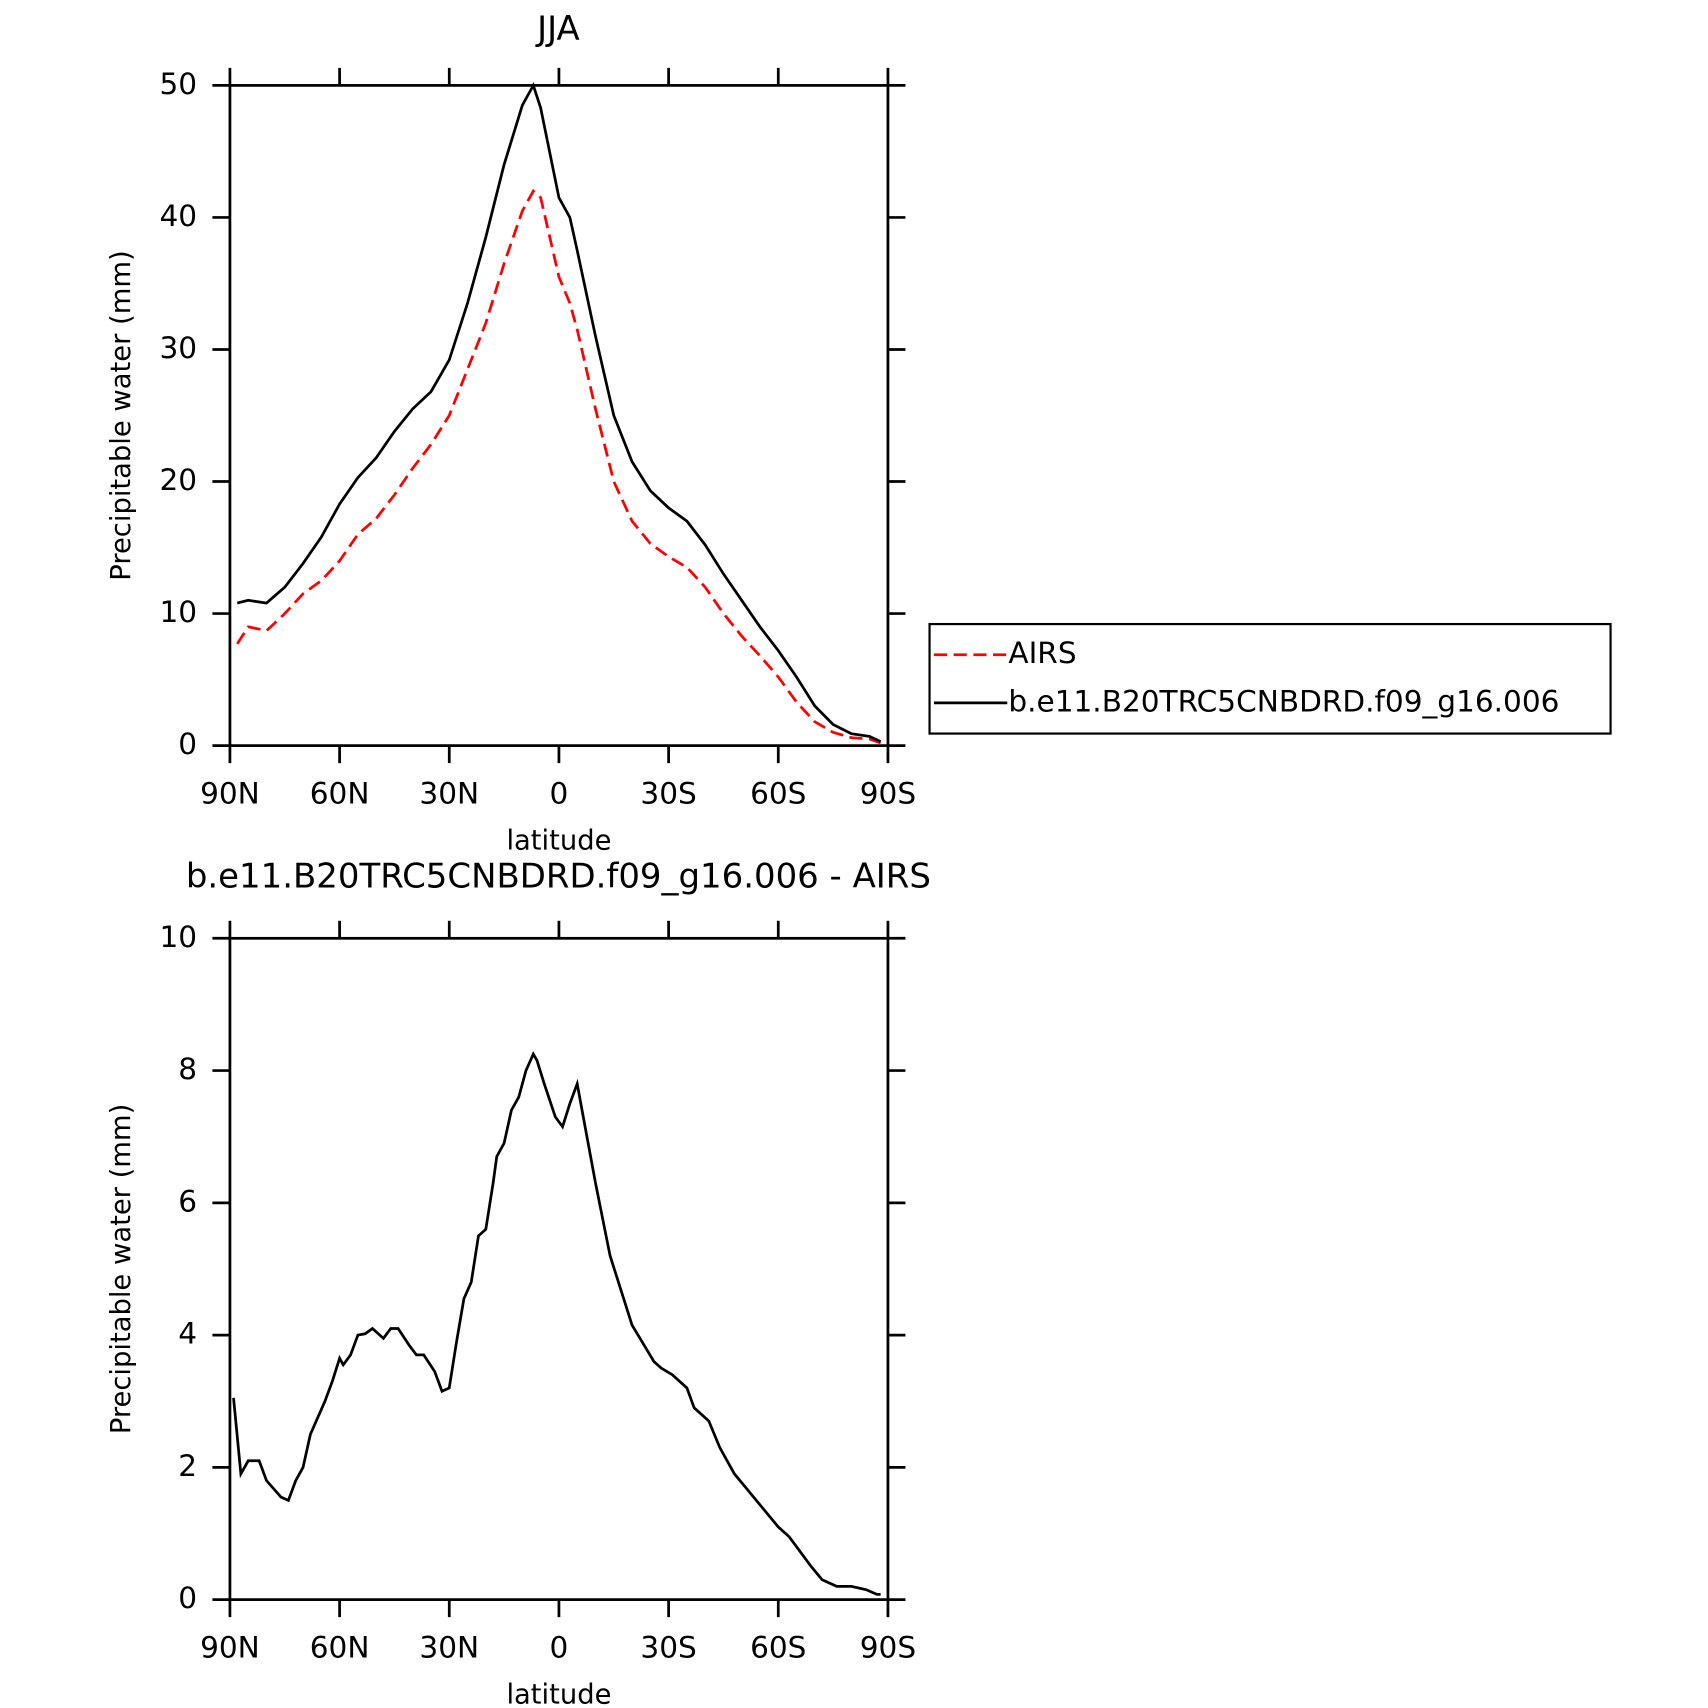 The height and width of the screenshot is (1708, 1708). What do you see at coordinates (178, 216) in the screenshot?
I see `y-tick-label: 40` at bounding box center [178, 216].